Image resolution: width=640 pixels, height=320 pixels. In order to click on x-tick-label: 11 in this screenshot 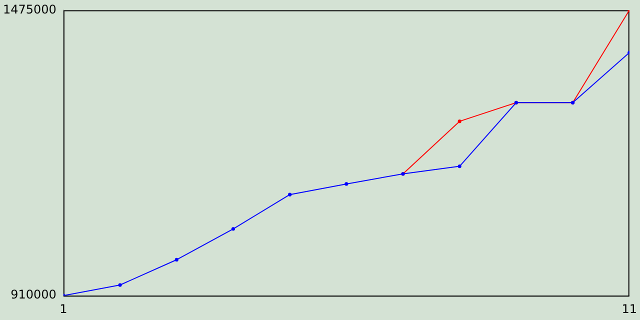, I will do `click(630, 309)`.